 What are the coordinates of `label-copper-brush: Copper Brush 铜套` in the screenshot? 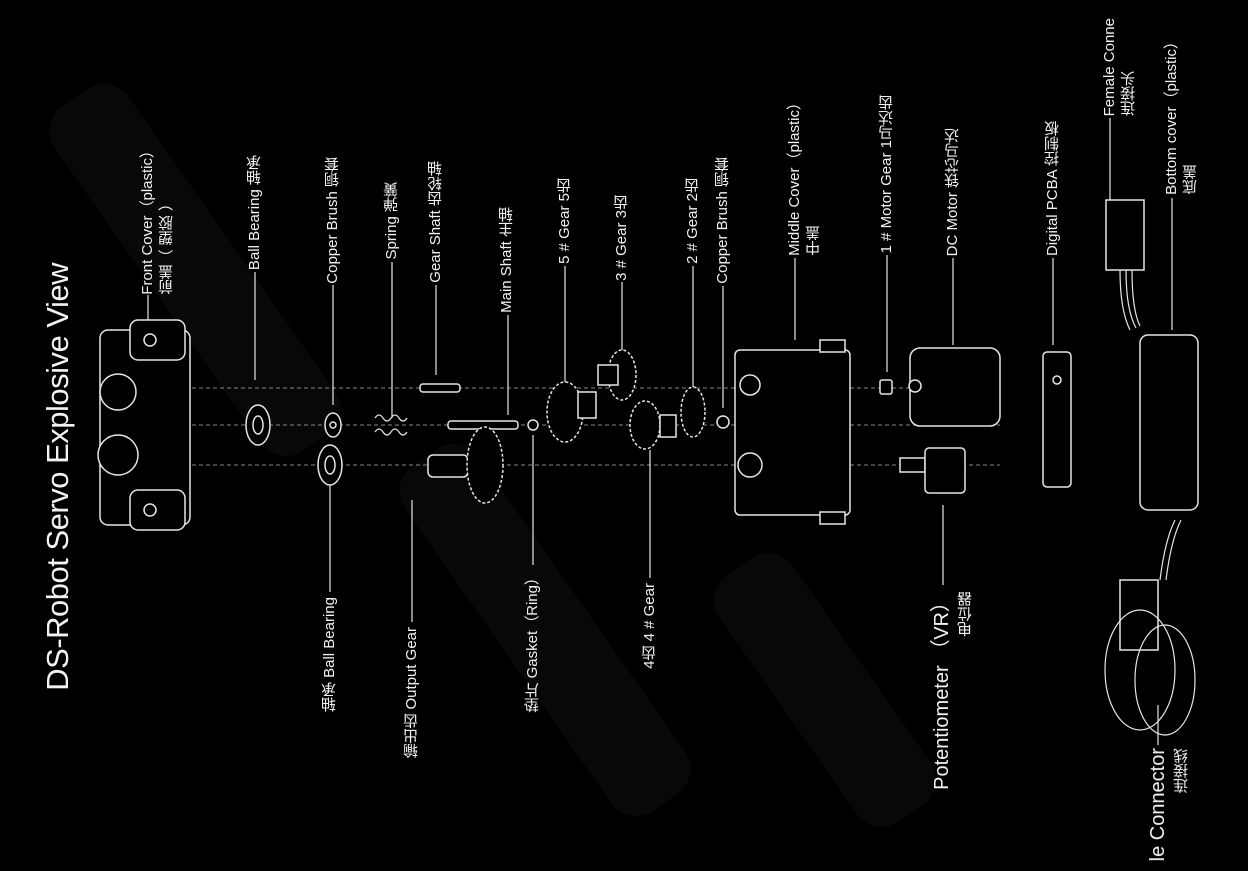 It's located at (332, 220).